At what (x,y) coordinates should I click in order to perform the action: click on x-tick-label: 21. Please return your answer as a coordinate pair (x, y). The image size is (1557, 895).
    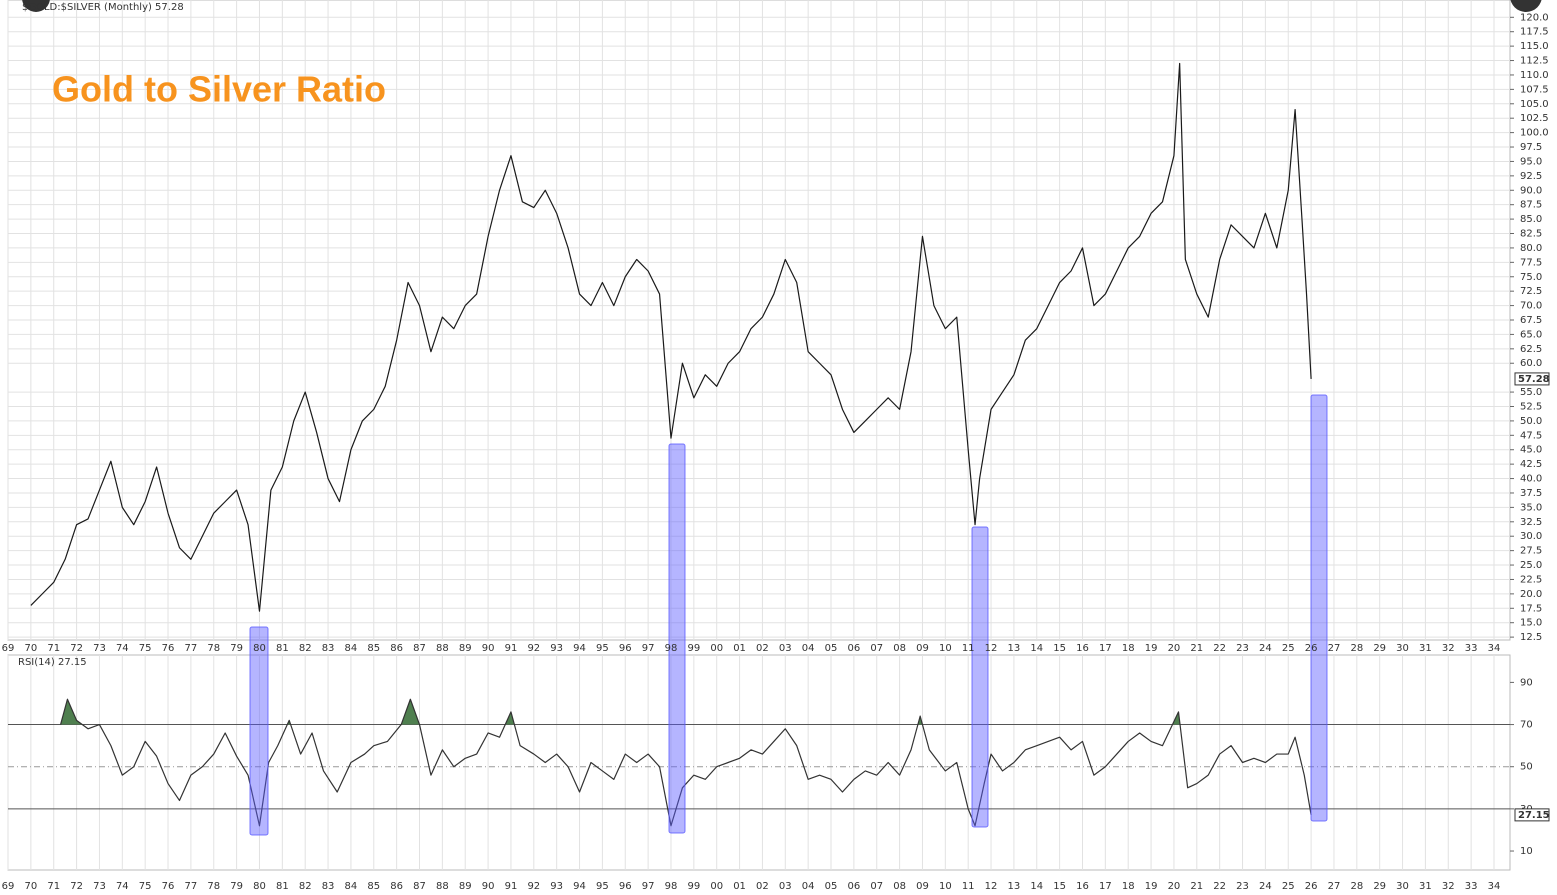
    Looking at the image, I should click on (1196, 886).